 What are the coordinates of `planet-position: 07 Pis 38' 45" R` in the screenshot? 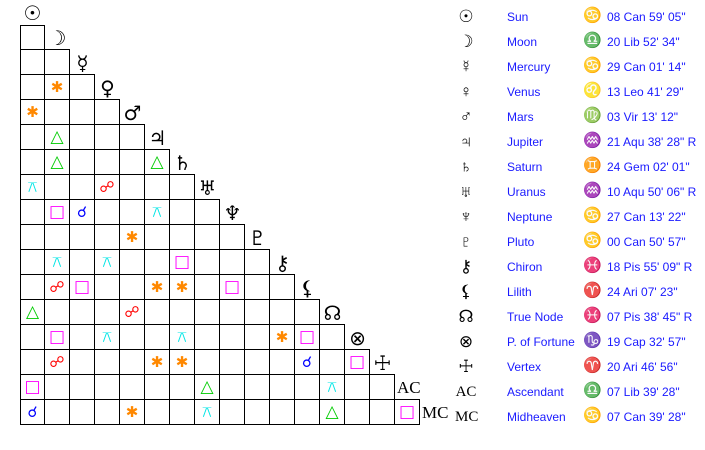 It's located at (650, 317).